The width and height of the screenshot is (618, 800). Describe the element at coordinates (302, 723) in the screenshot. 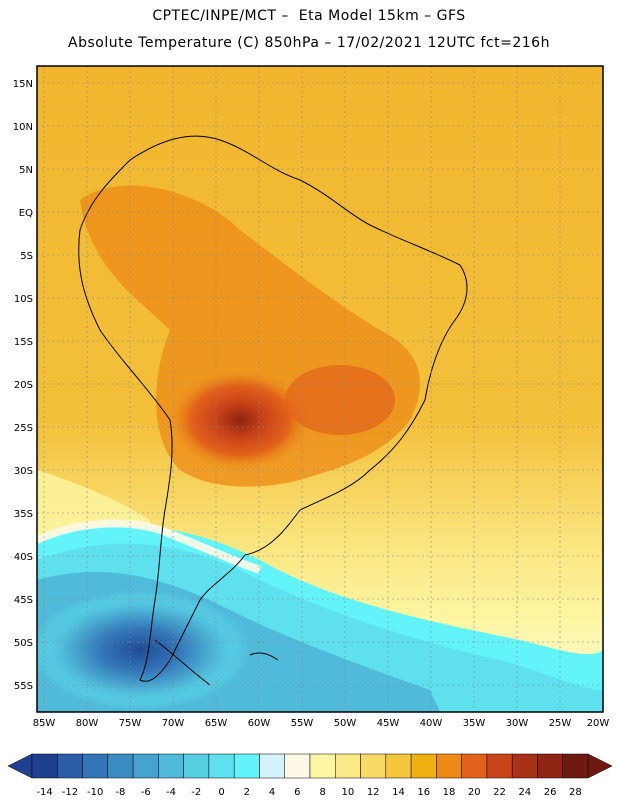

I see `lon-label: 55W` at that location.